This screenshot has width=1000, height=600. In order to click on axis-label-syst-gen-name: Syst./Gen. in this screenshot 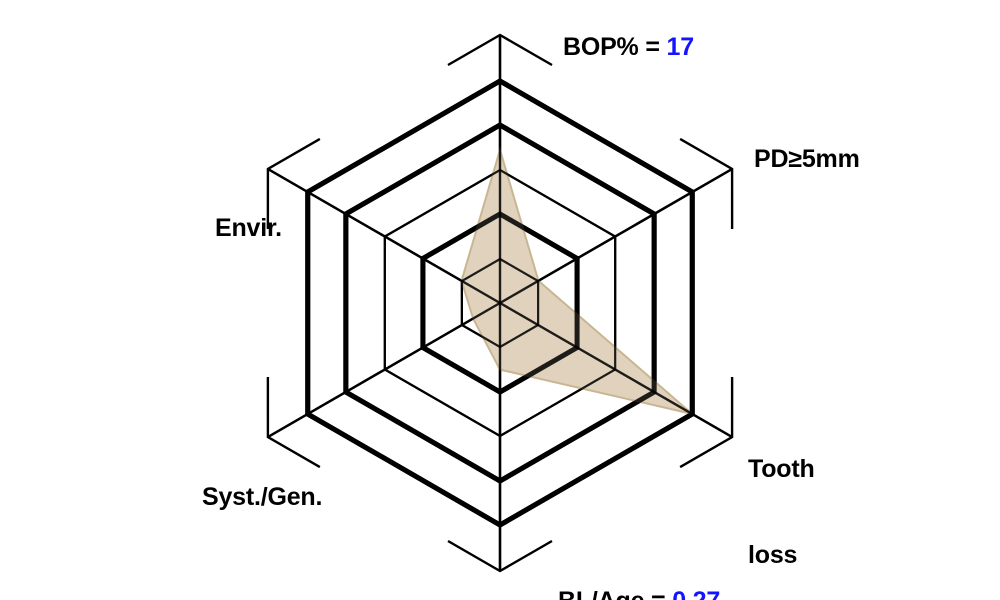, I will do `click(262, 497)`.